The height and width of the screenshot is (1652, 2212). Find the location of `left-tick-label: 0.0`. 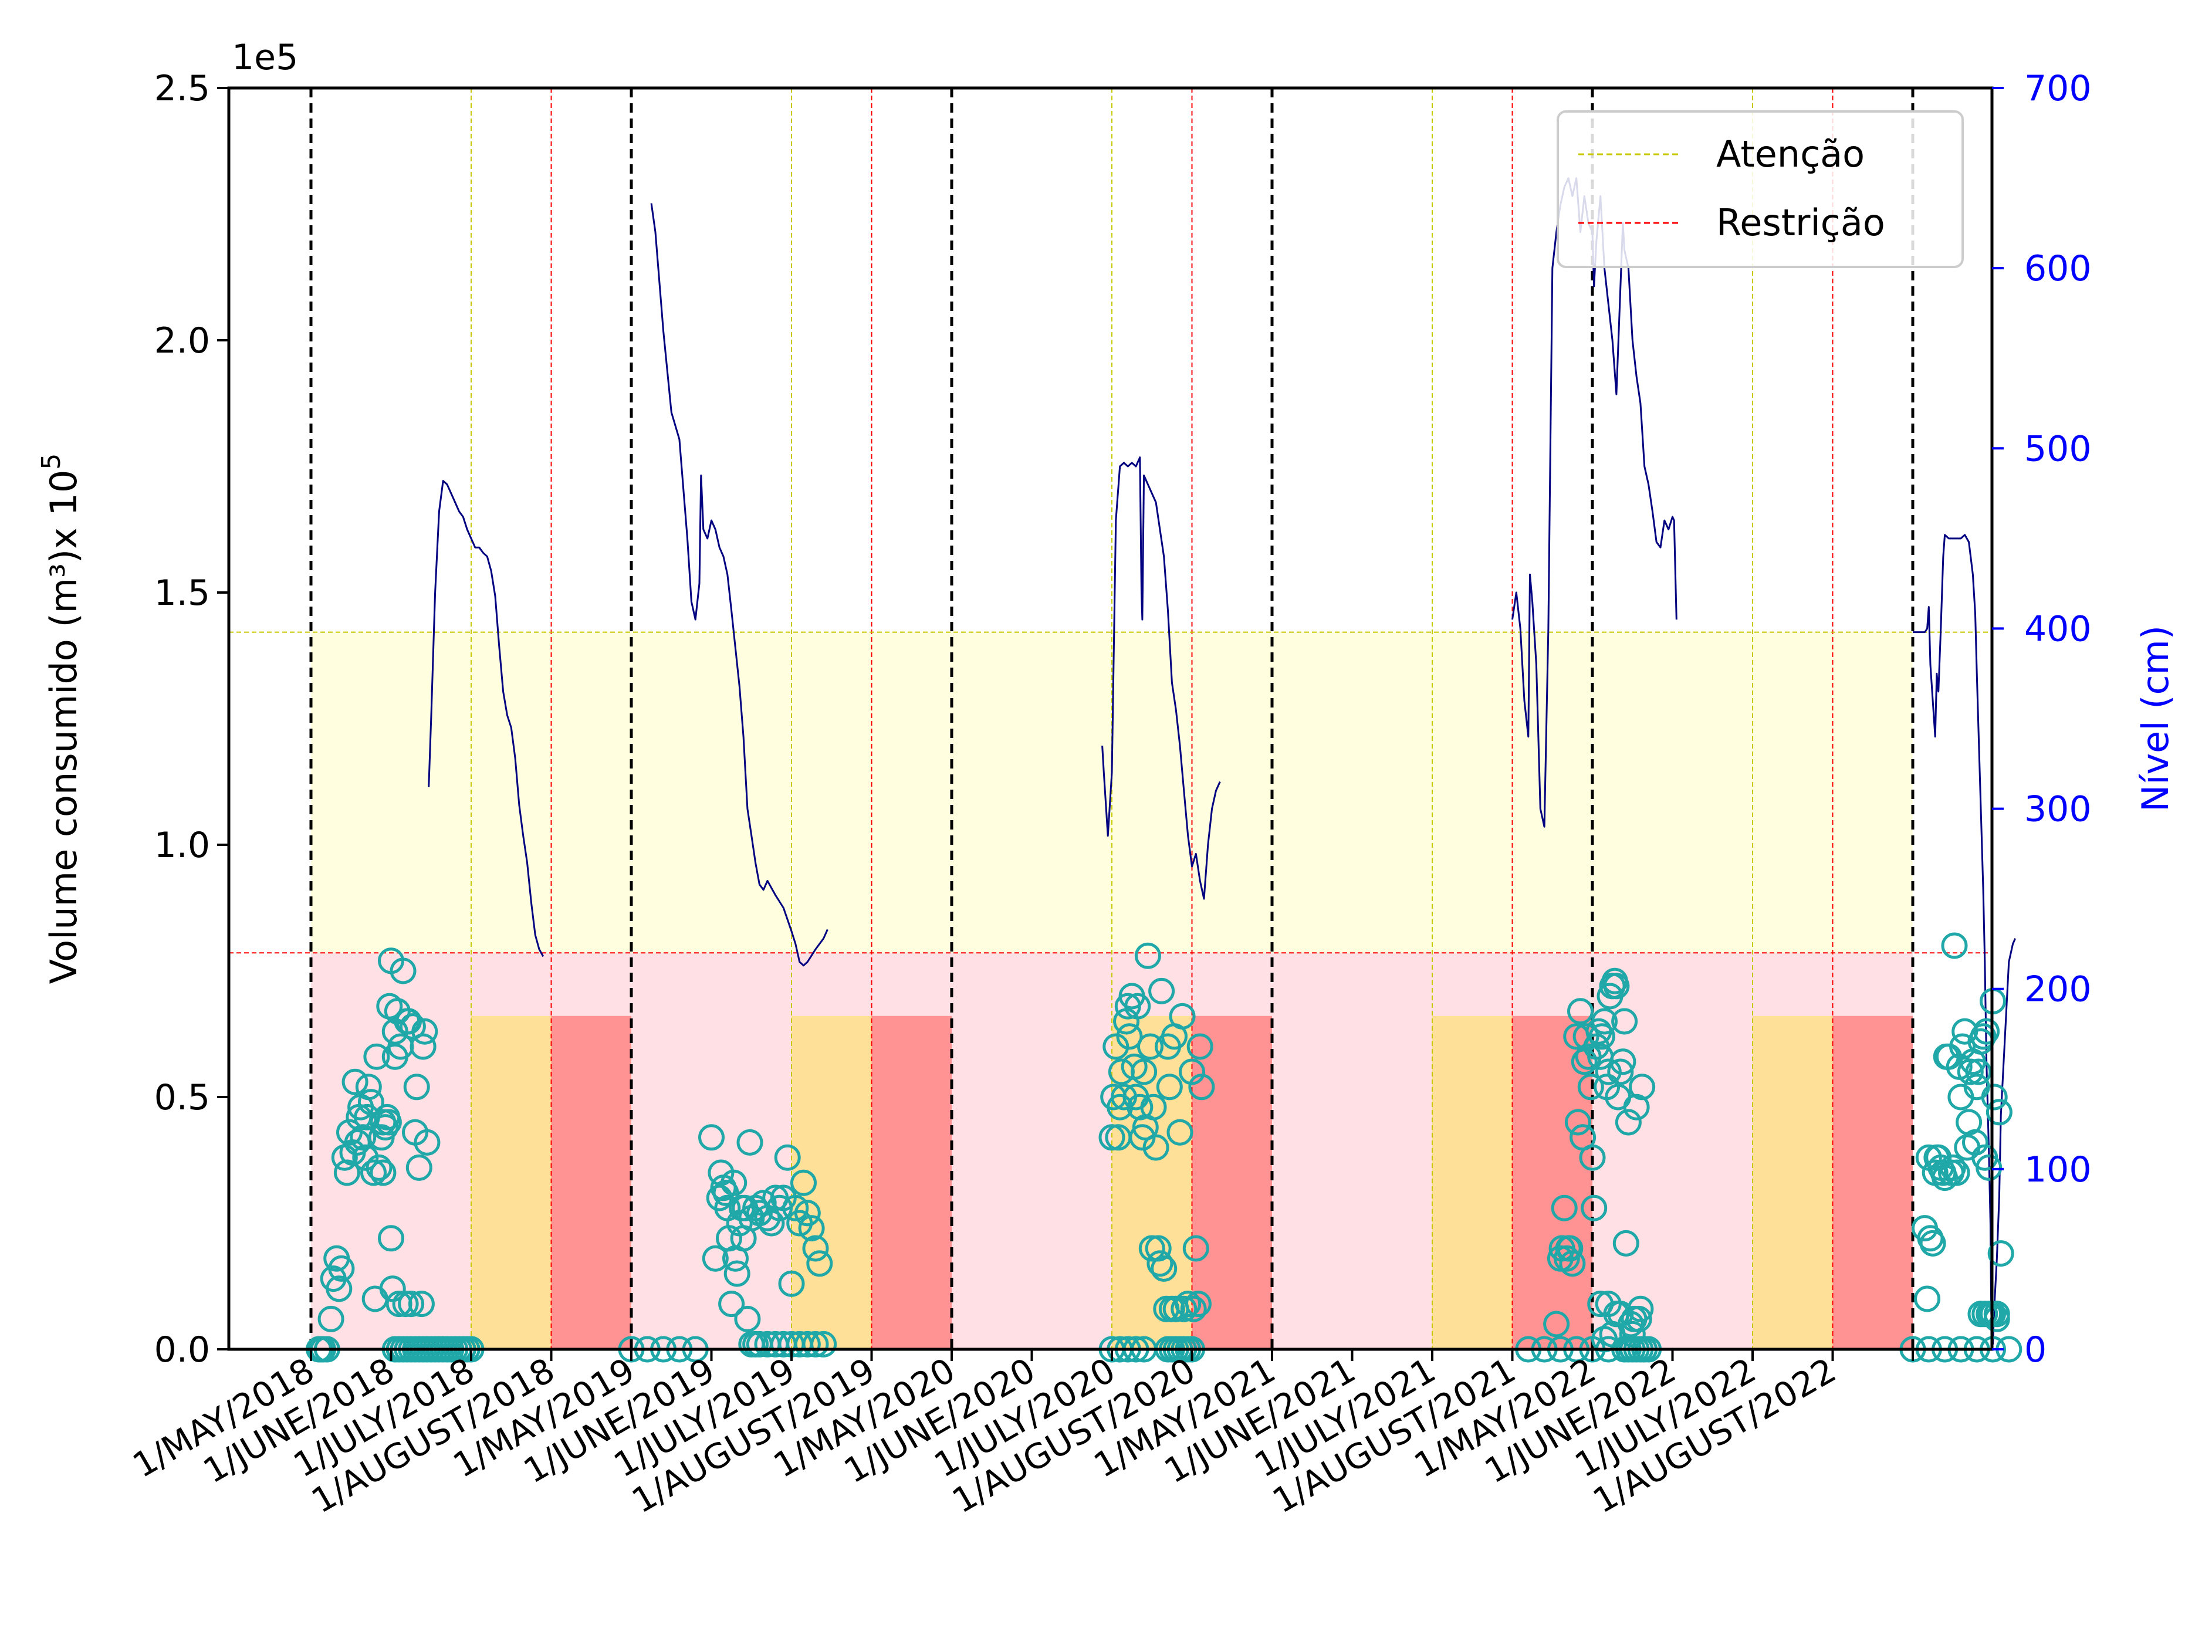

left-tick-label: 0.0 is located at coordinates (182, 1349).